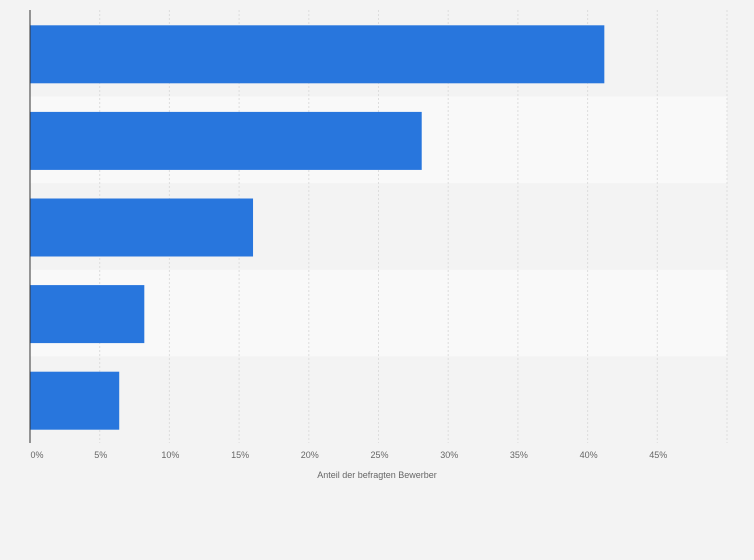  Describe the element at coordinates (378, 313) in the screenshot. I see `row-band` at that location.